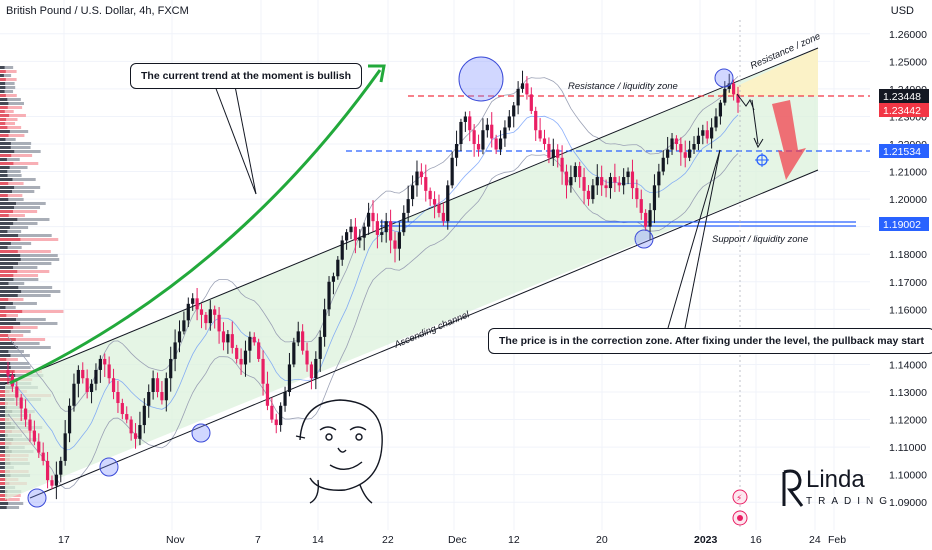 The height and width of the screenshot is (550, 932). What do you see at coordinates (452, 540) in the screenshot?
I see `time-axis: 17 Nov 7 14 22 Dec 12 20 2023 16 24 Feb` at bounding box center [452, 540].